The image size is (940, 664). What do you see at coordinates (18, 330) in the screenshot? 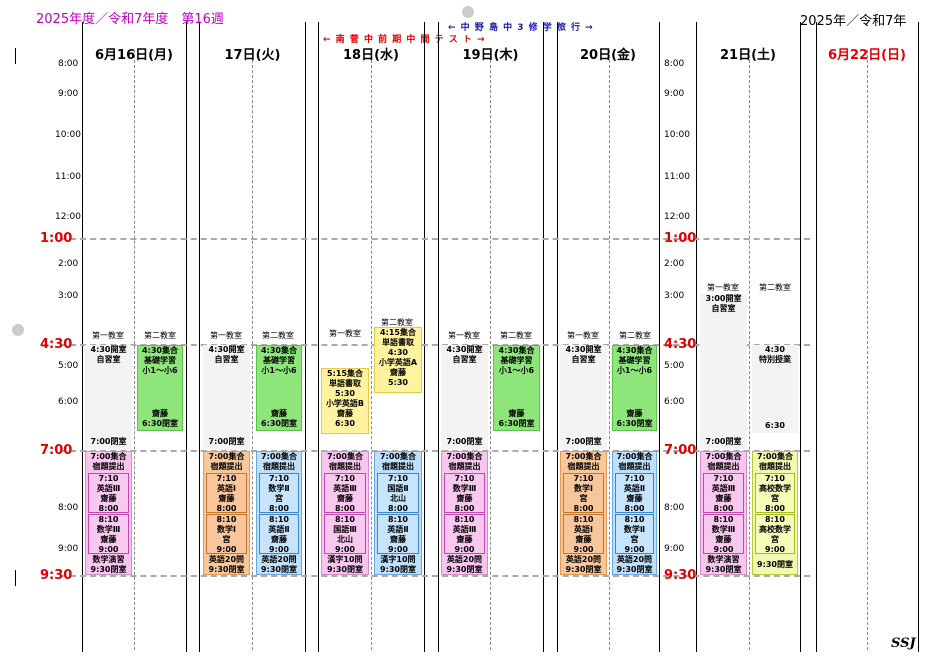
I see `hole-punch-left` at bounding box center [18, 330].